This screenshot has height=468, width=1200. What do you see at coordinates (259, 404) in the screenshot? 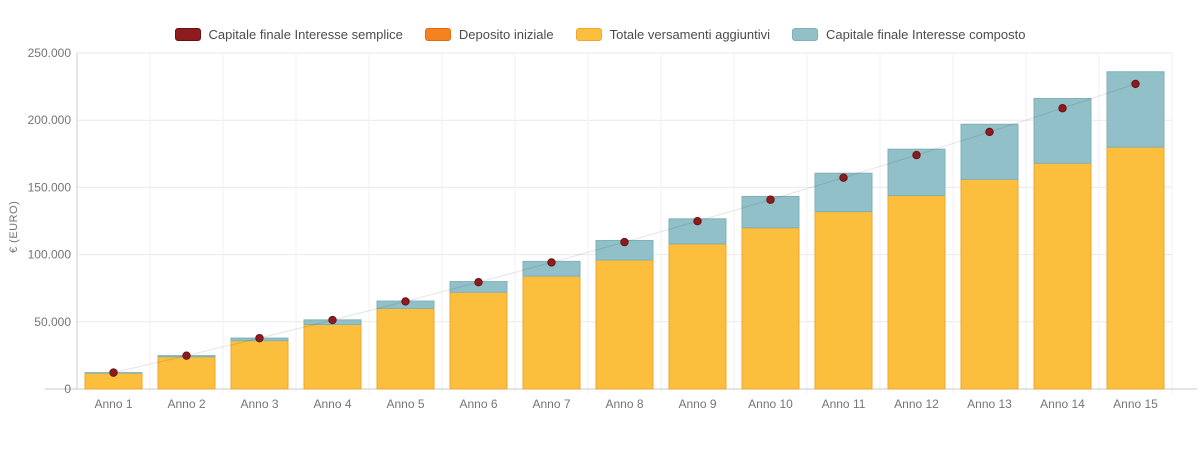
I see `x-category-label: Anno 3` at bounding box center [259, 404].